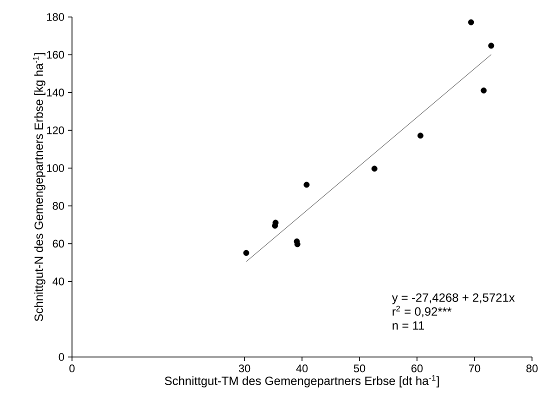 This screenshot has width=549, height=405. Describe the element at coordinates (532, 368) in the screenshot. I see `x-tick-label: 80` at that location.